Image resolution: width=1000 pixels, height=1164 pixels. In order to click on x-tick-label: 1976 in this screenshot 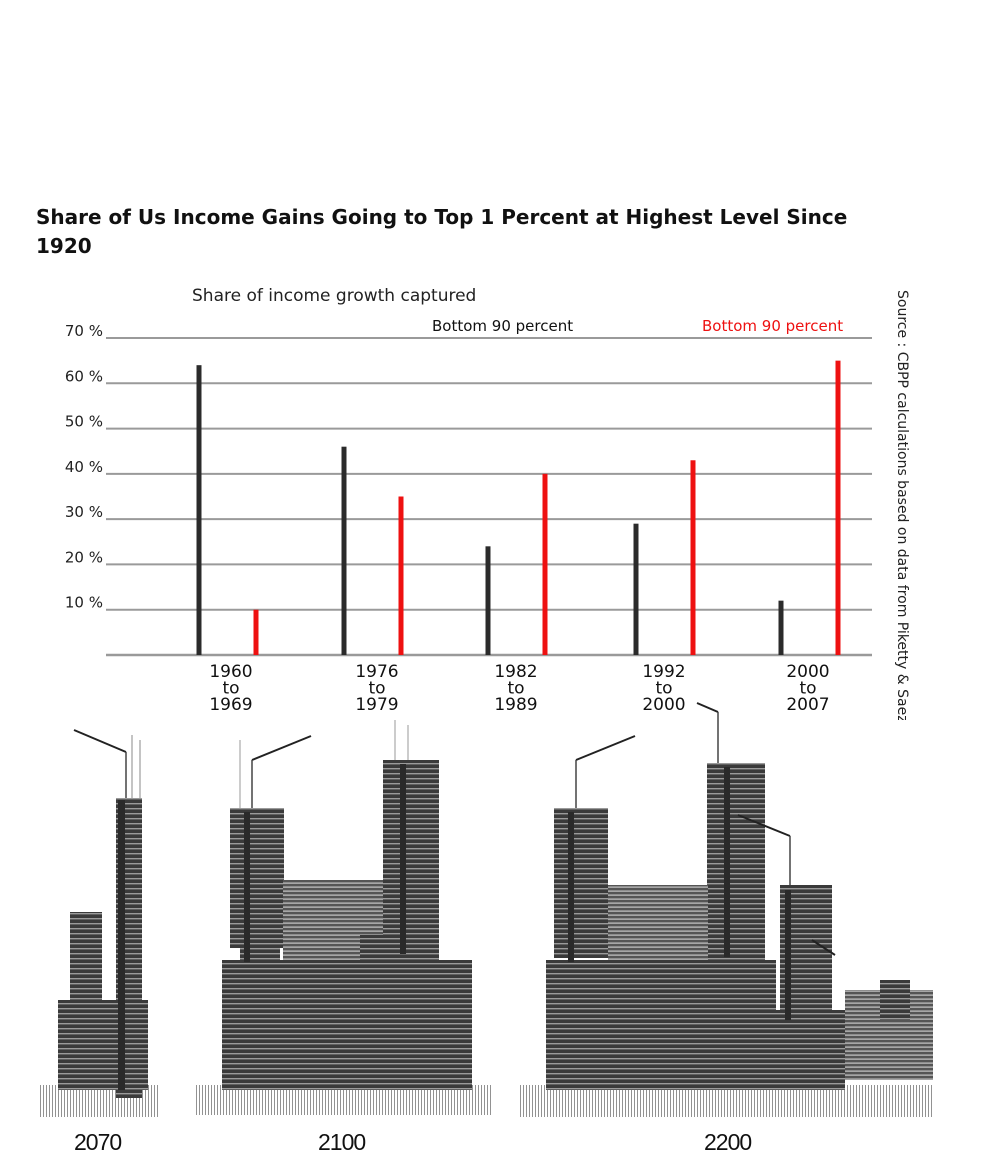, I will do `click(376, 672)`.